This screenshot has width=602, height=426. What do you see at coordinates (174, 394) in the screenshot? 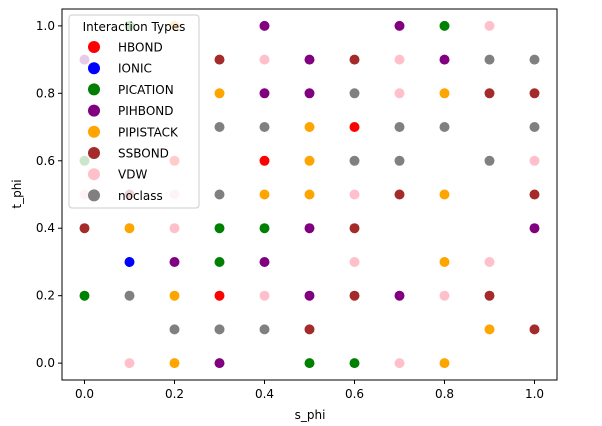
I see `x-tick-label: 0.2` at bounding box center [174, 394].